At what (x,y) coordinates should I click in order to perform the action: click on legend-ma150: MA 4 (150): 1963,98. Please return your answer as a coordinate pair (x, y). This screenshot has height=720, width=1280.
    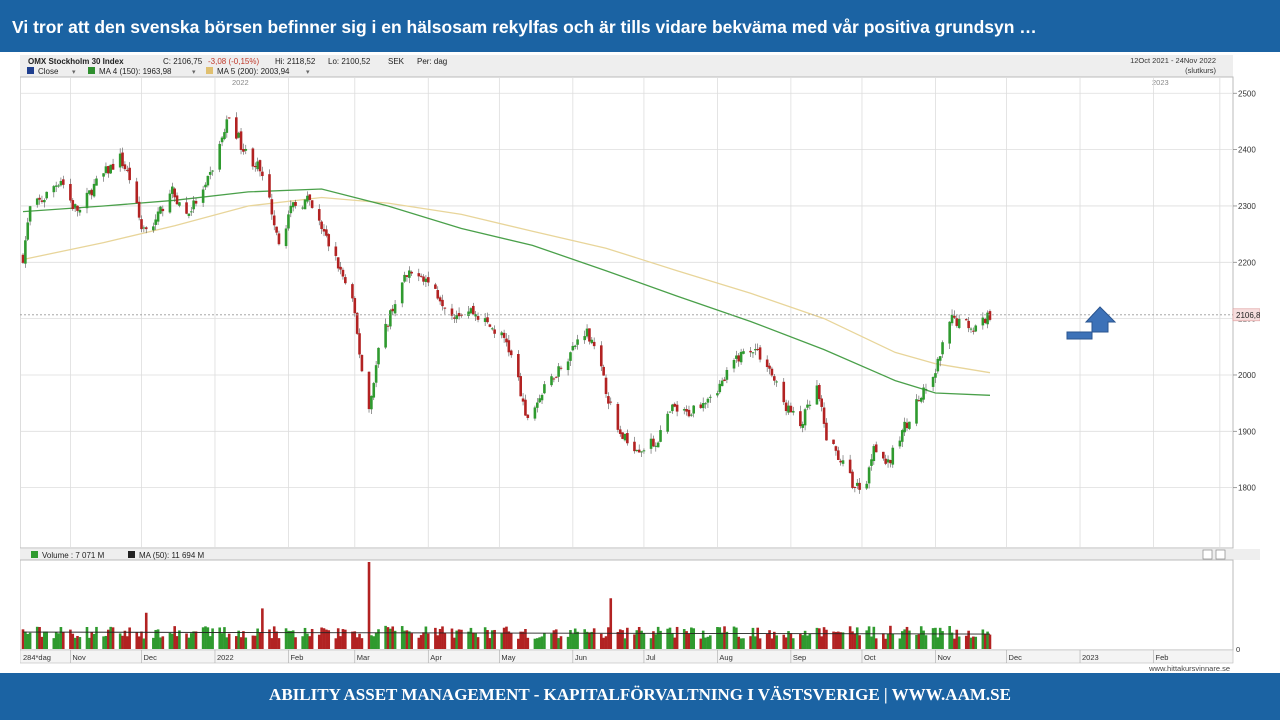
    Looking at the image, I should click on (135, 71).